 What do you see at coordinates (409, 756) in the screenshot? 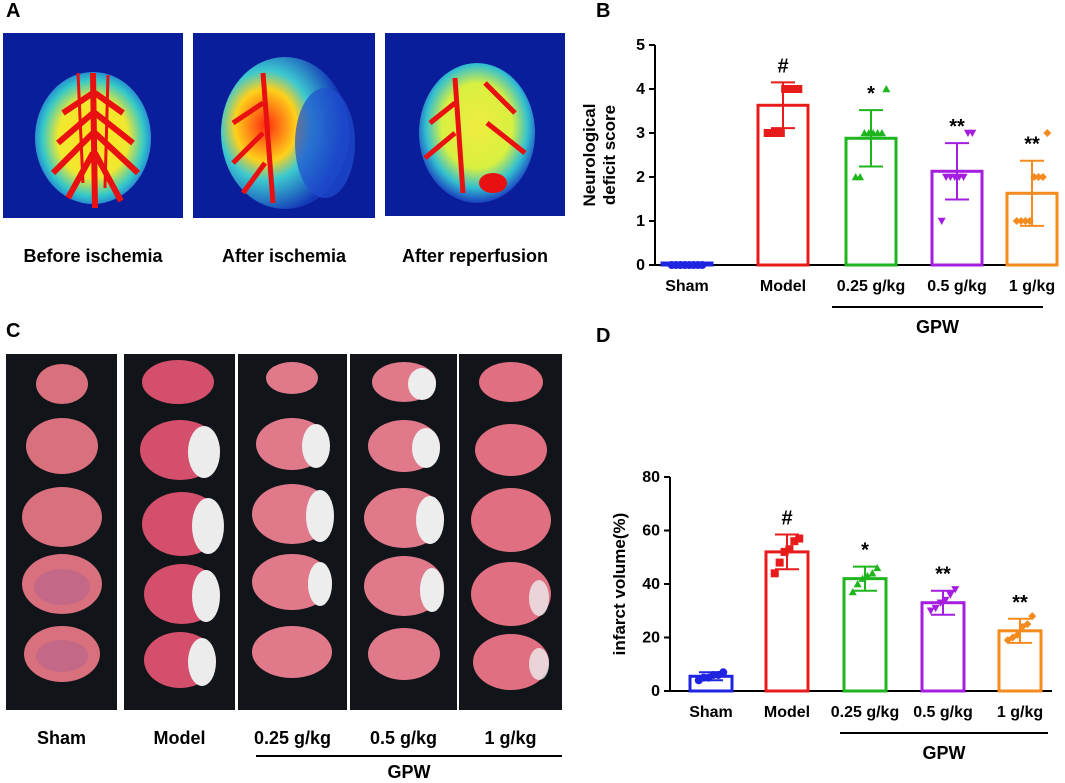
I see `ttc-gpw-bracket` at bounding box center [409, 756].